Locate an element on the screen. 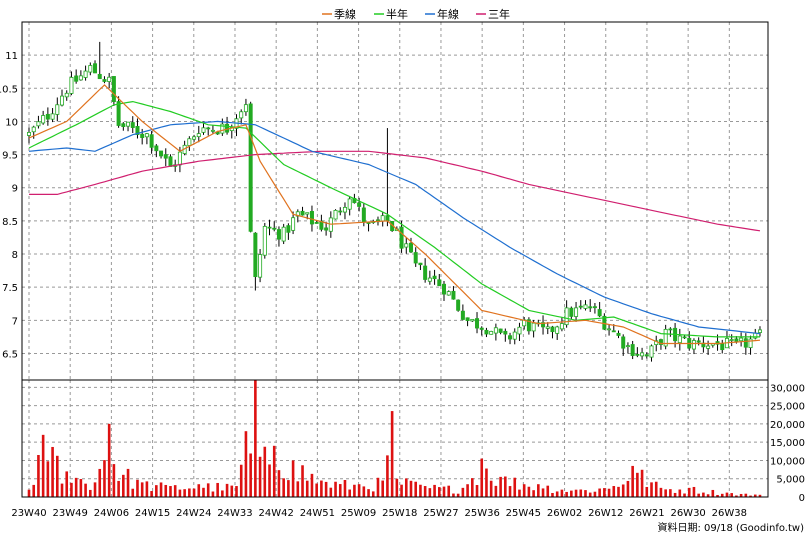 The image size is (808, 540). volume-tick-label: 5,000 is located at coordinates (790, 480).